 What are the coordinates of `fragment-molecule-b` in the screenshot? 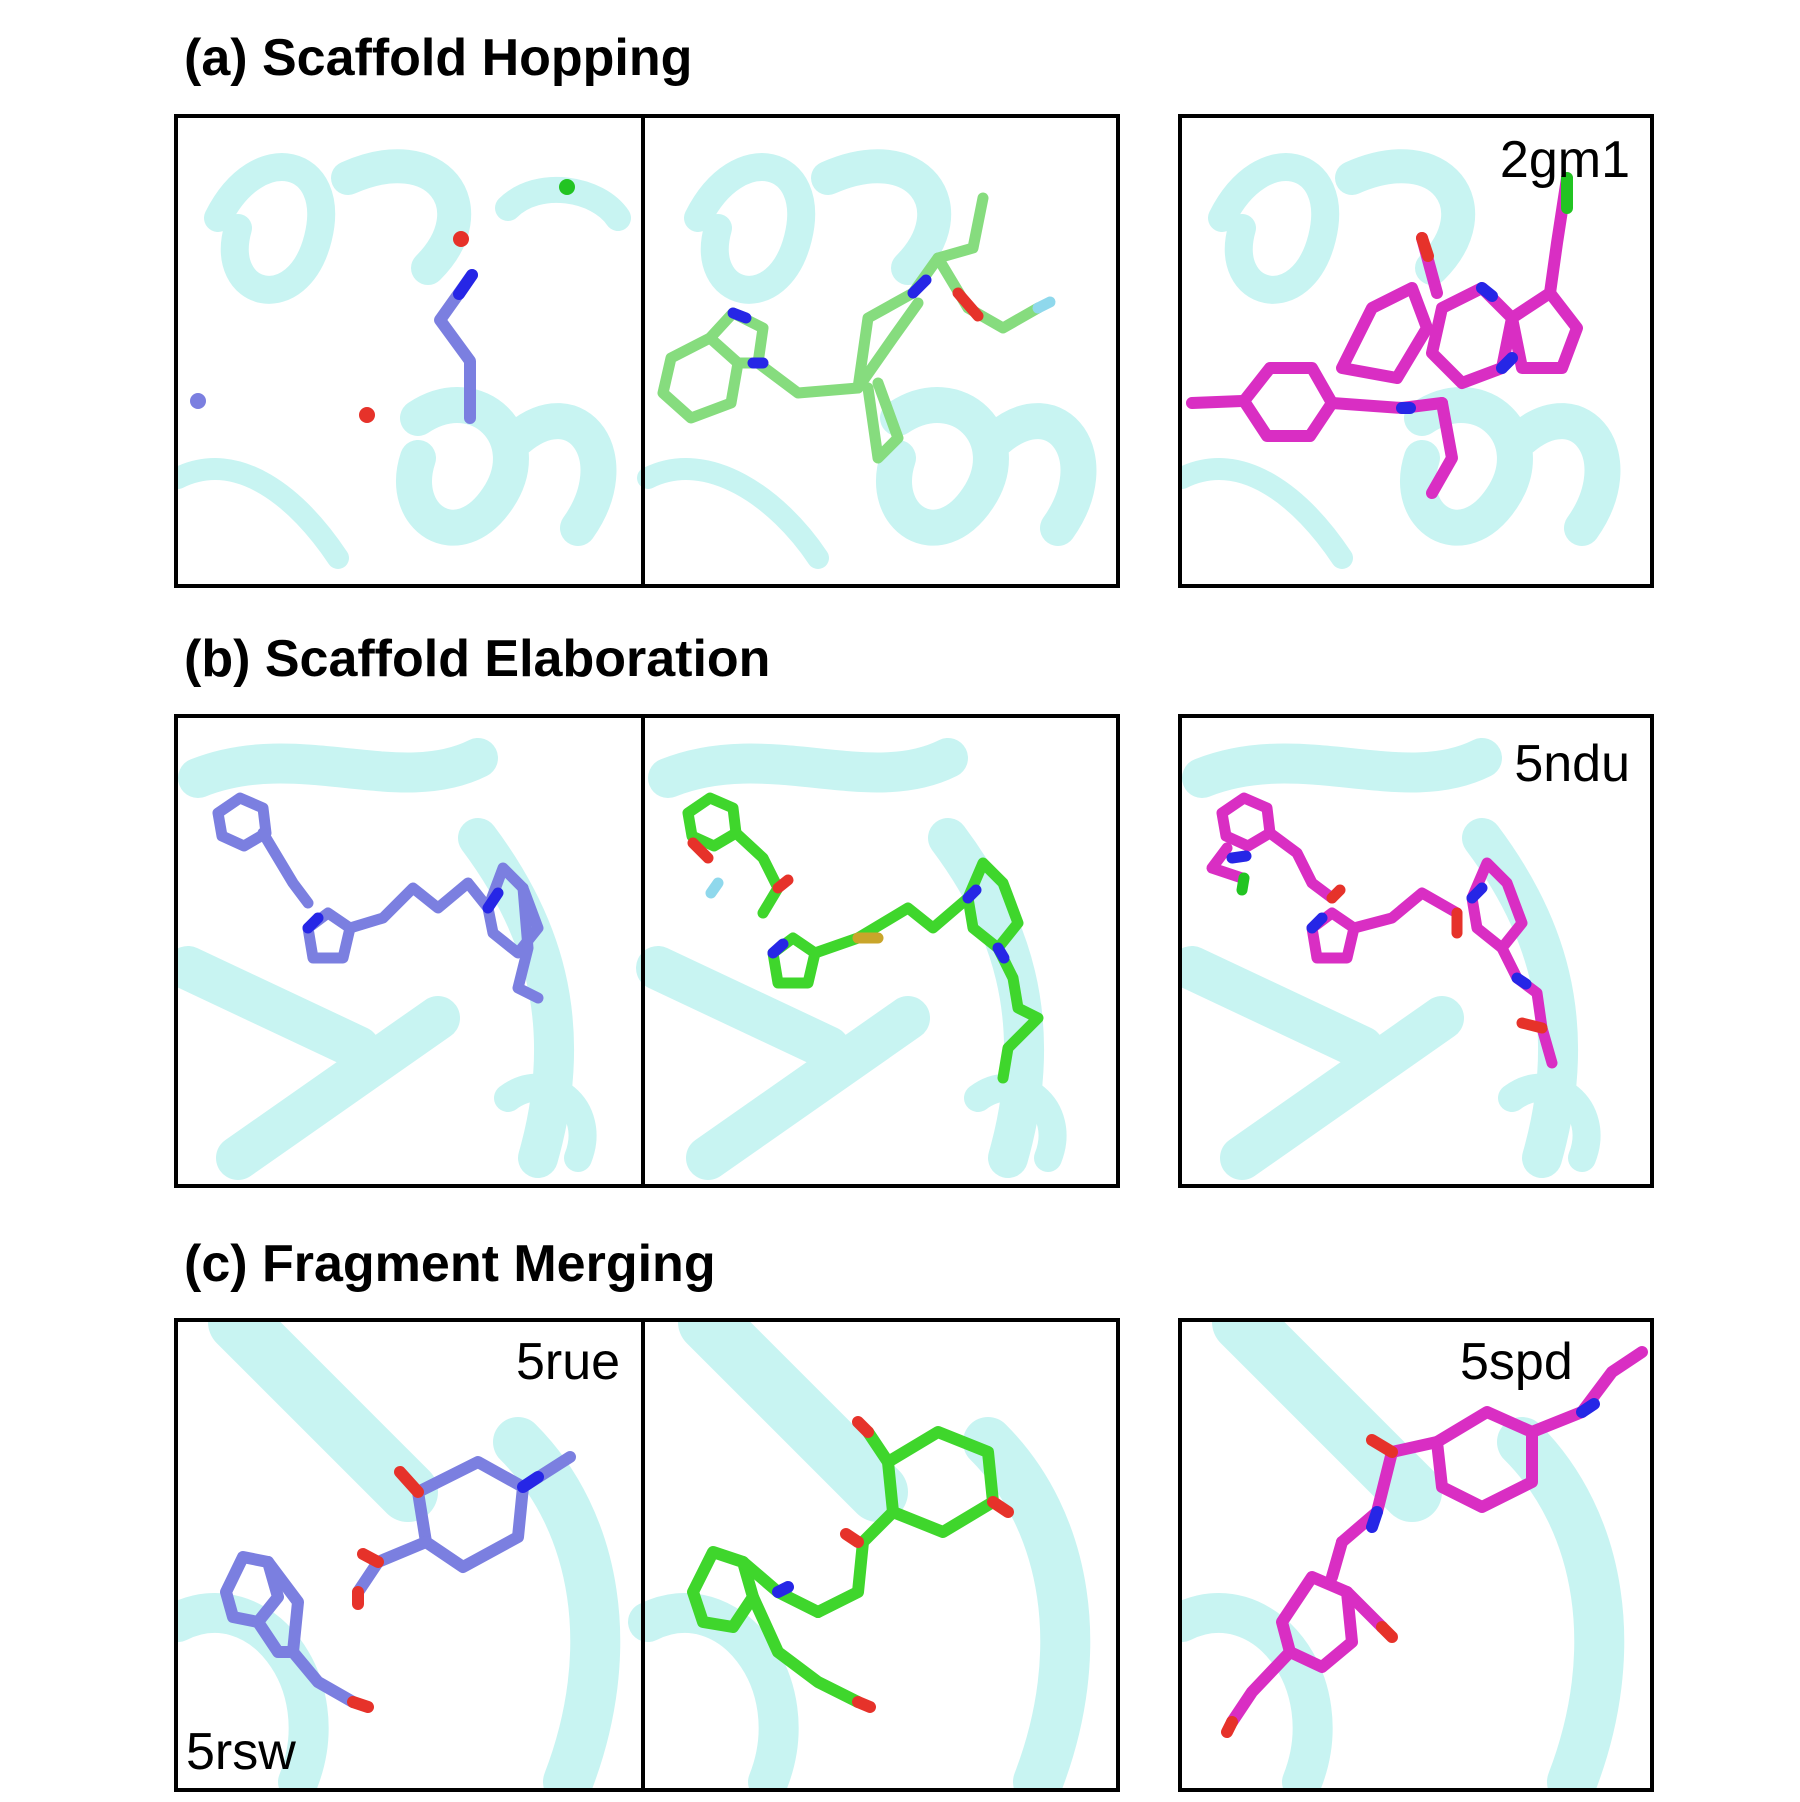 It's located at (378, 898).